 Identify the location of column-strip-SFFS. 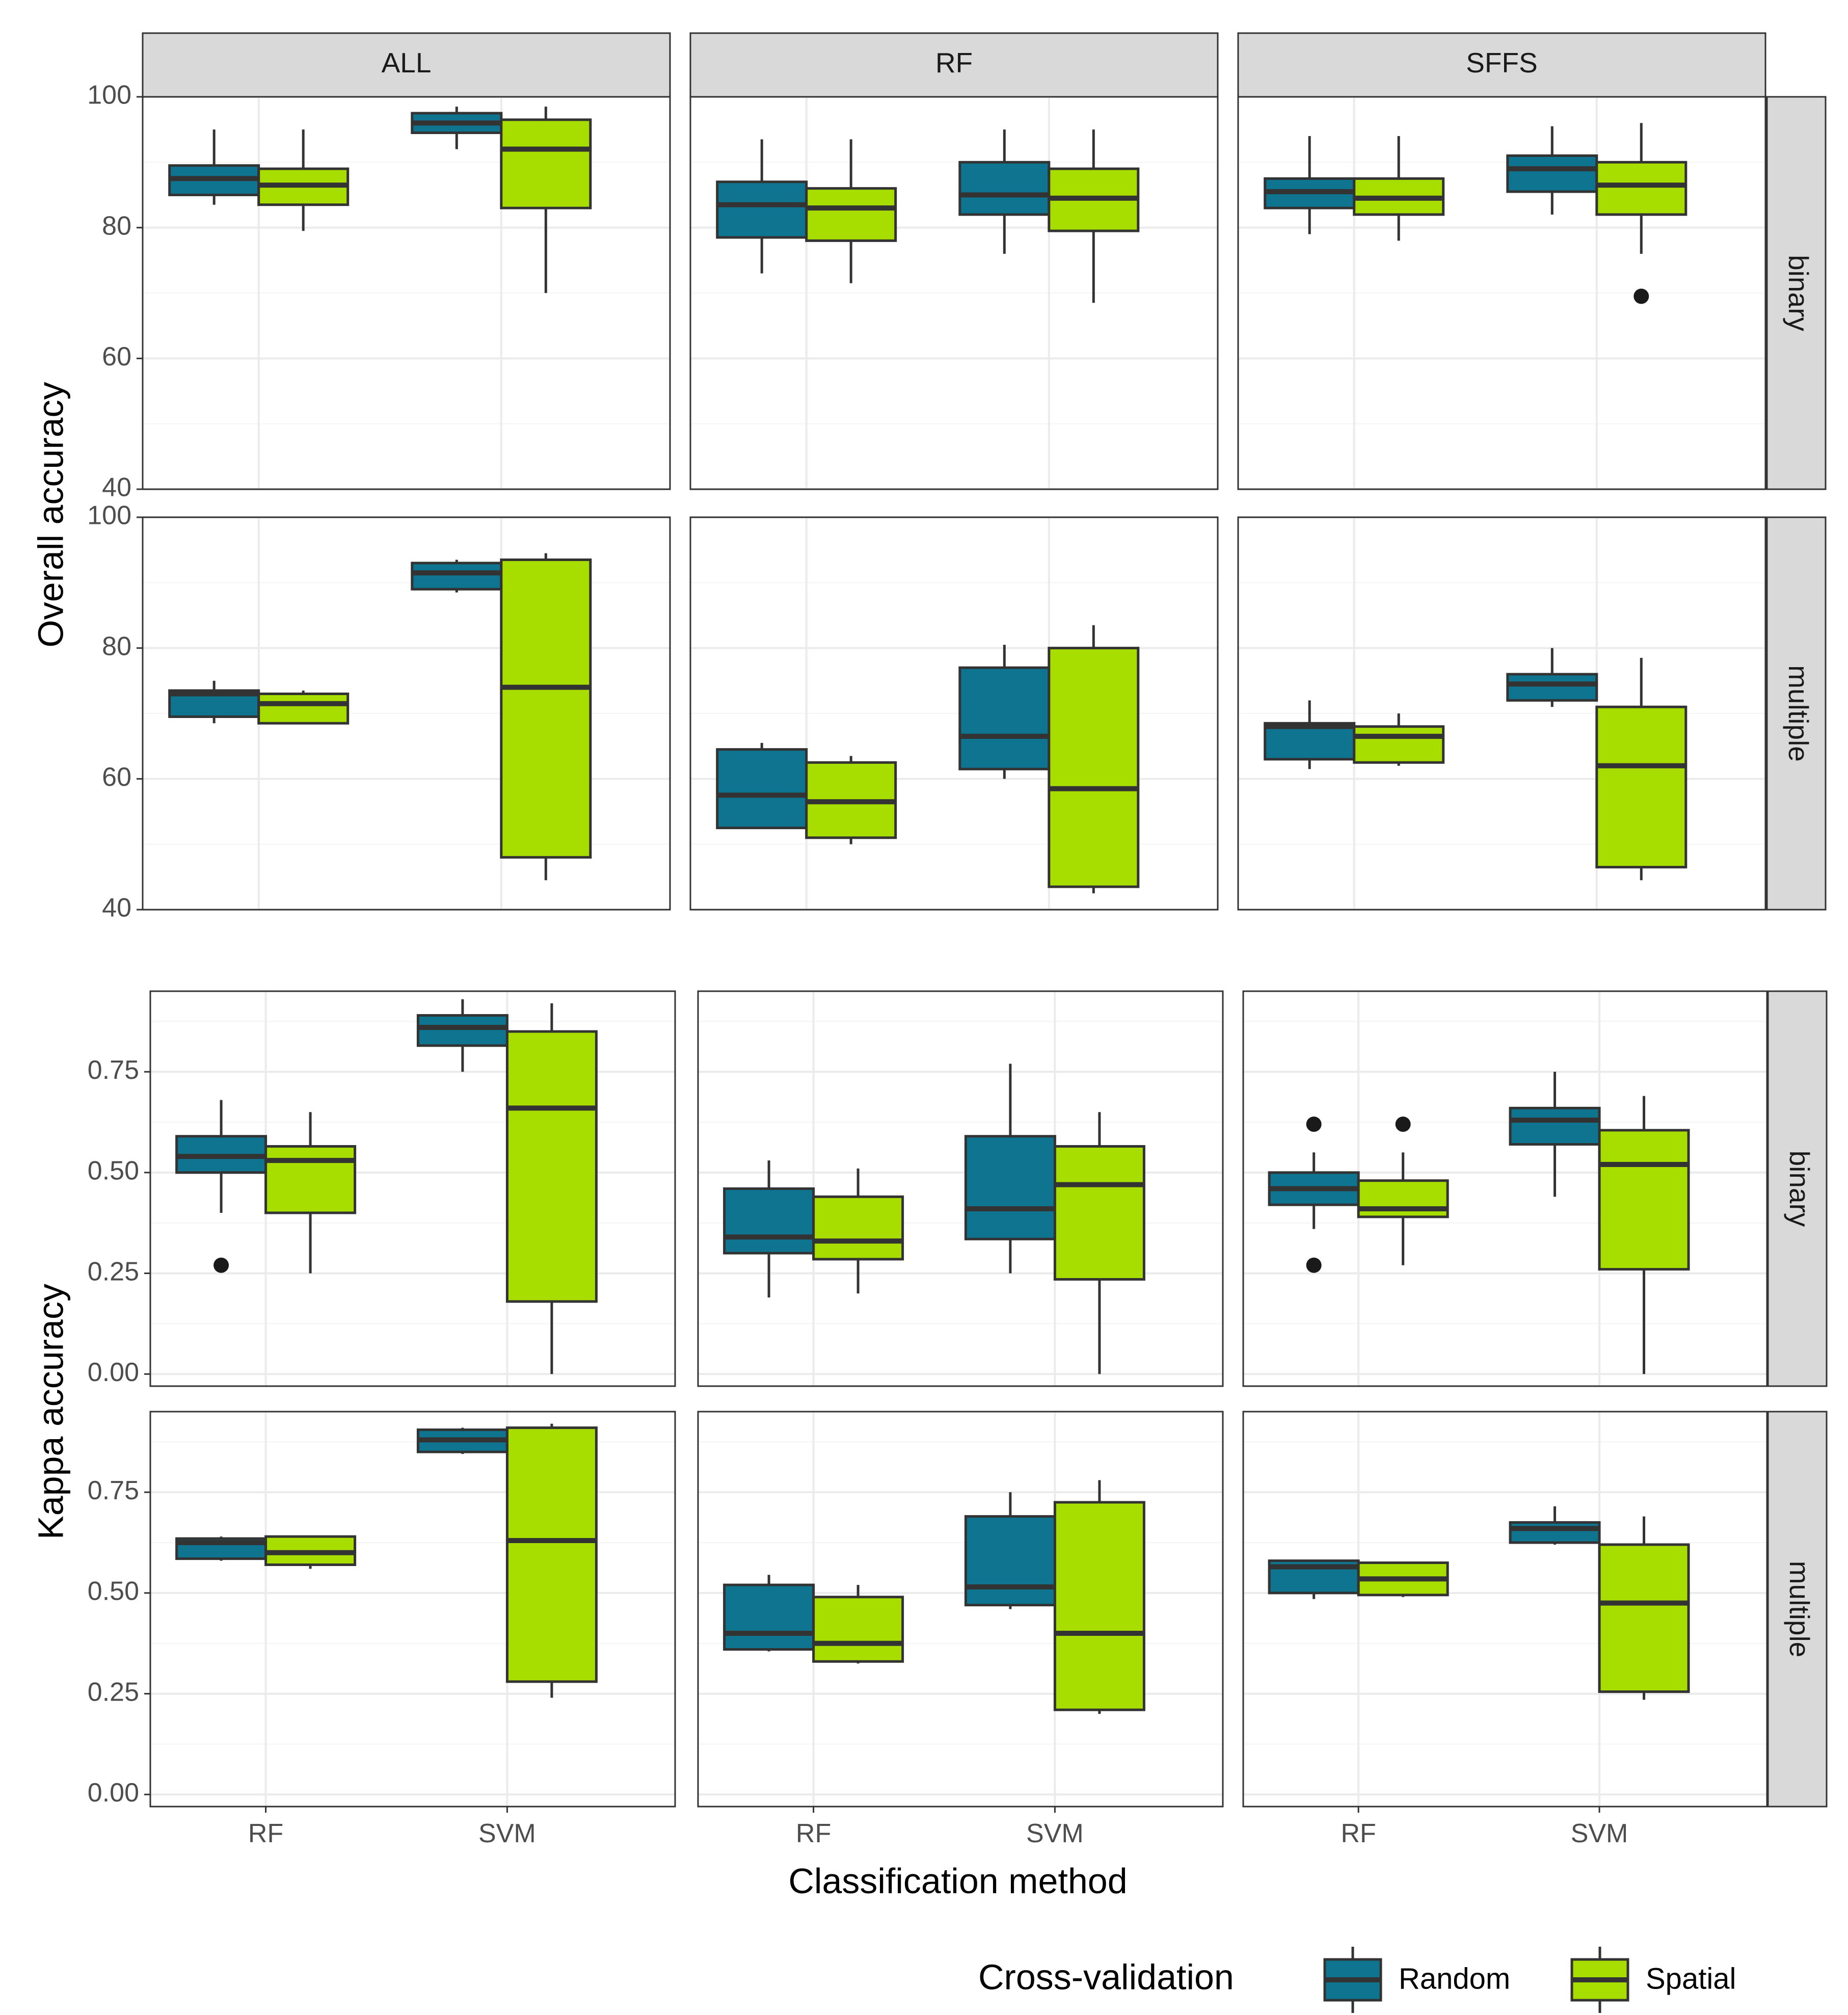
(1501, 65).